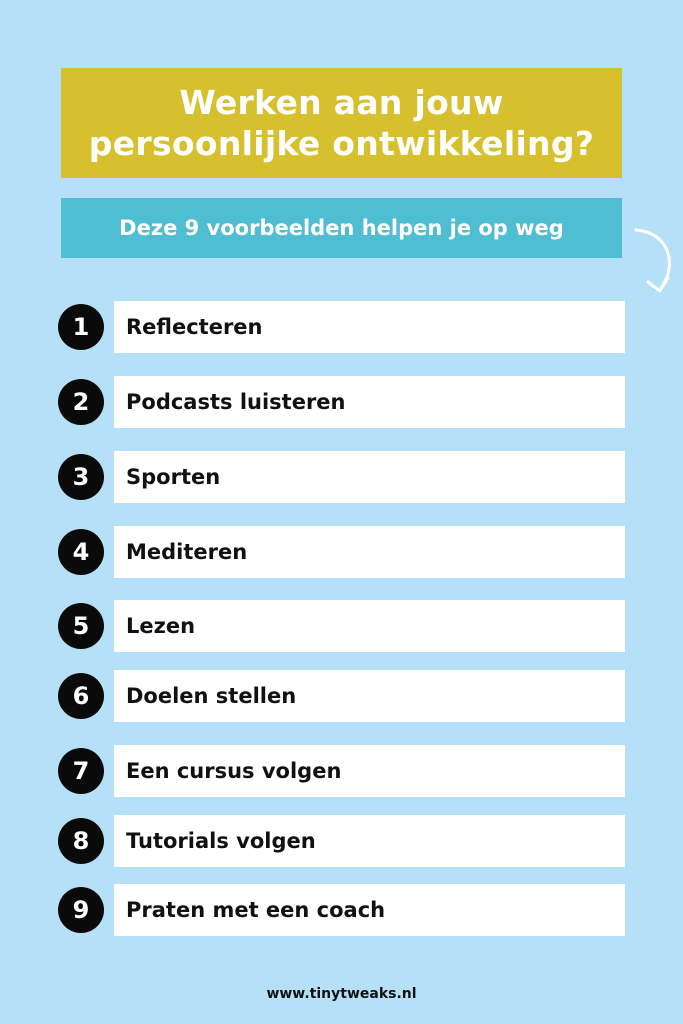 This screenshot has width=683, height=1024. Describe the element at coordinates (81, 626) in the screenshot. I see `number-badge: 5` at that location.